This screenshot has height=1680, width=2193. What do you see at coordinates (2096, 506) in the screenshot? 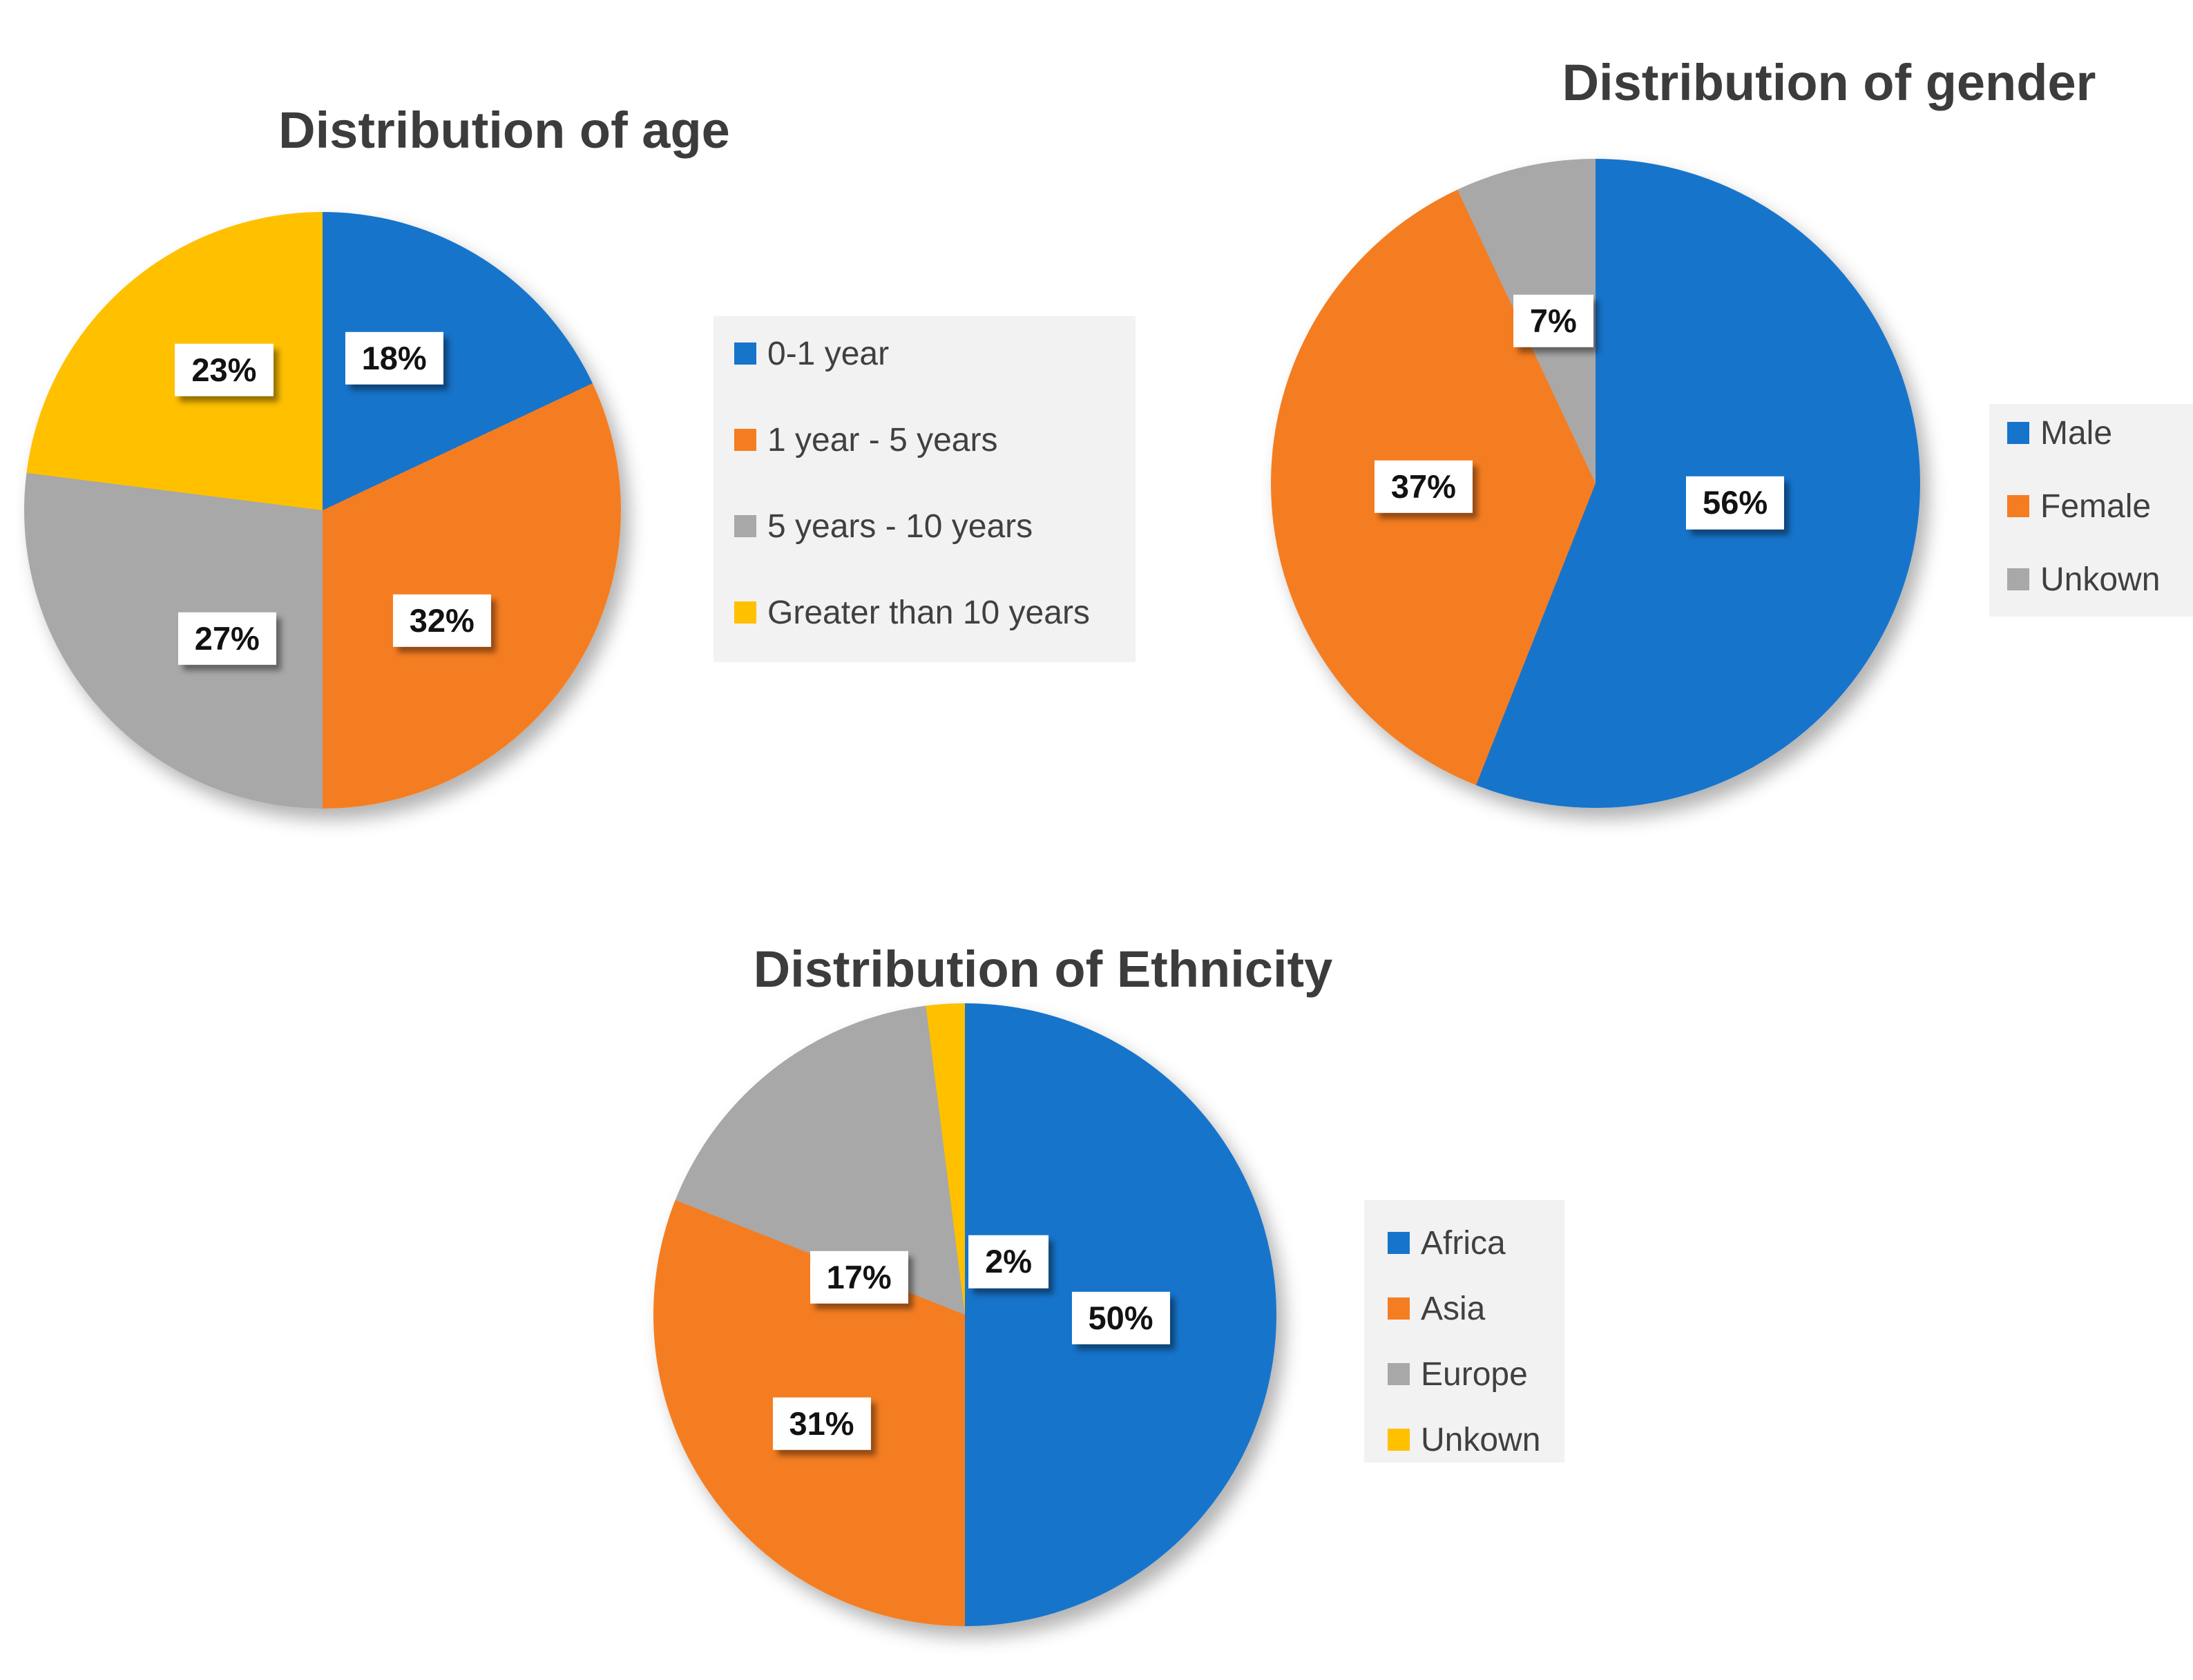
I see `legend-label: Female` at bounding box center [2096, 506].